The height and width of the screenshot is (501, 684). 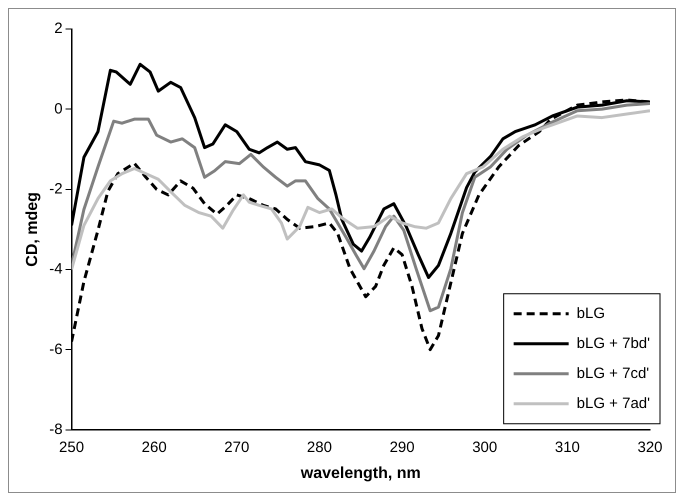 I want to click on x-tick-label: 310, so click(x=567, y=447).